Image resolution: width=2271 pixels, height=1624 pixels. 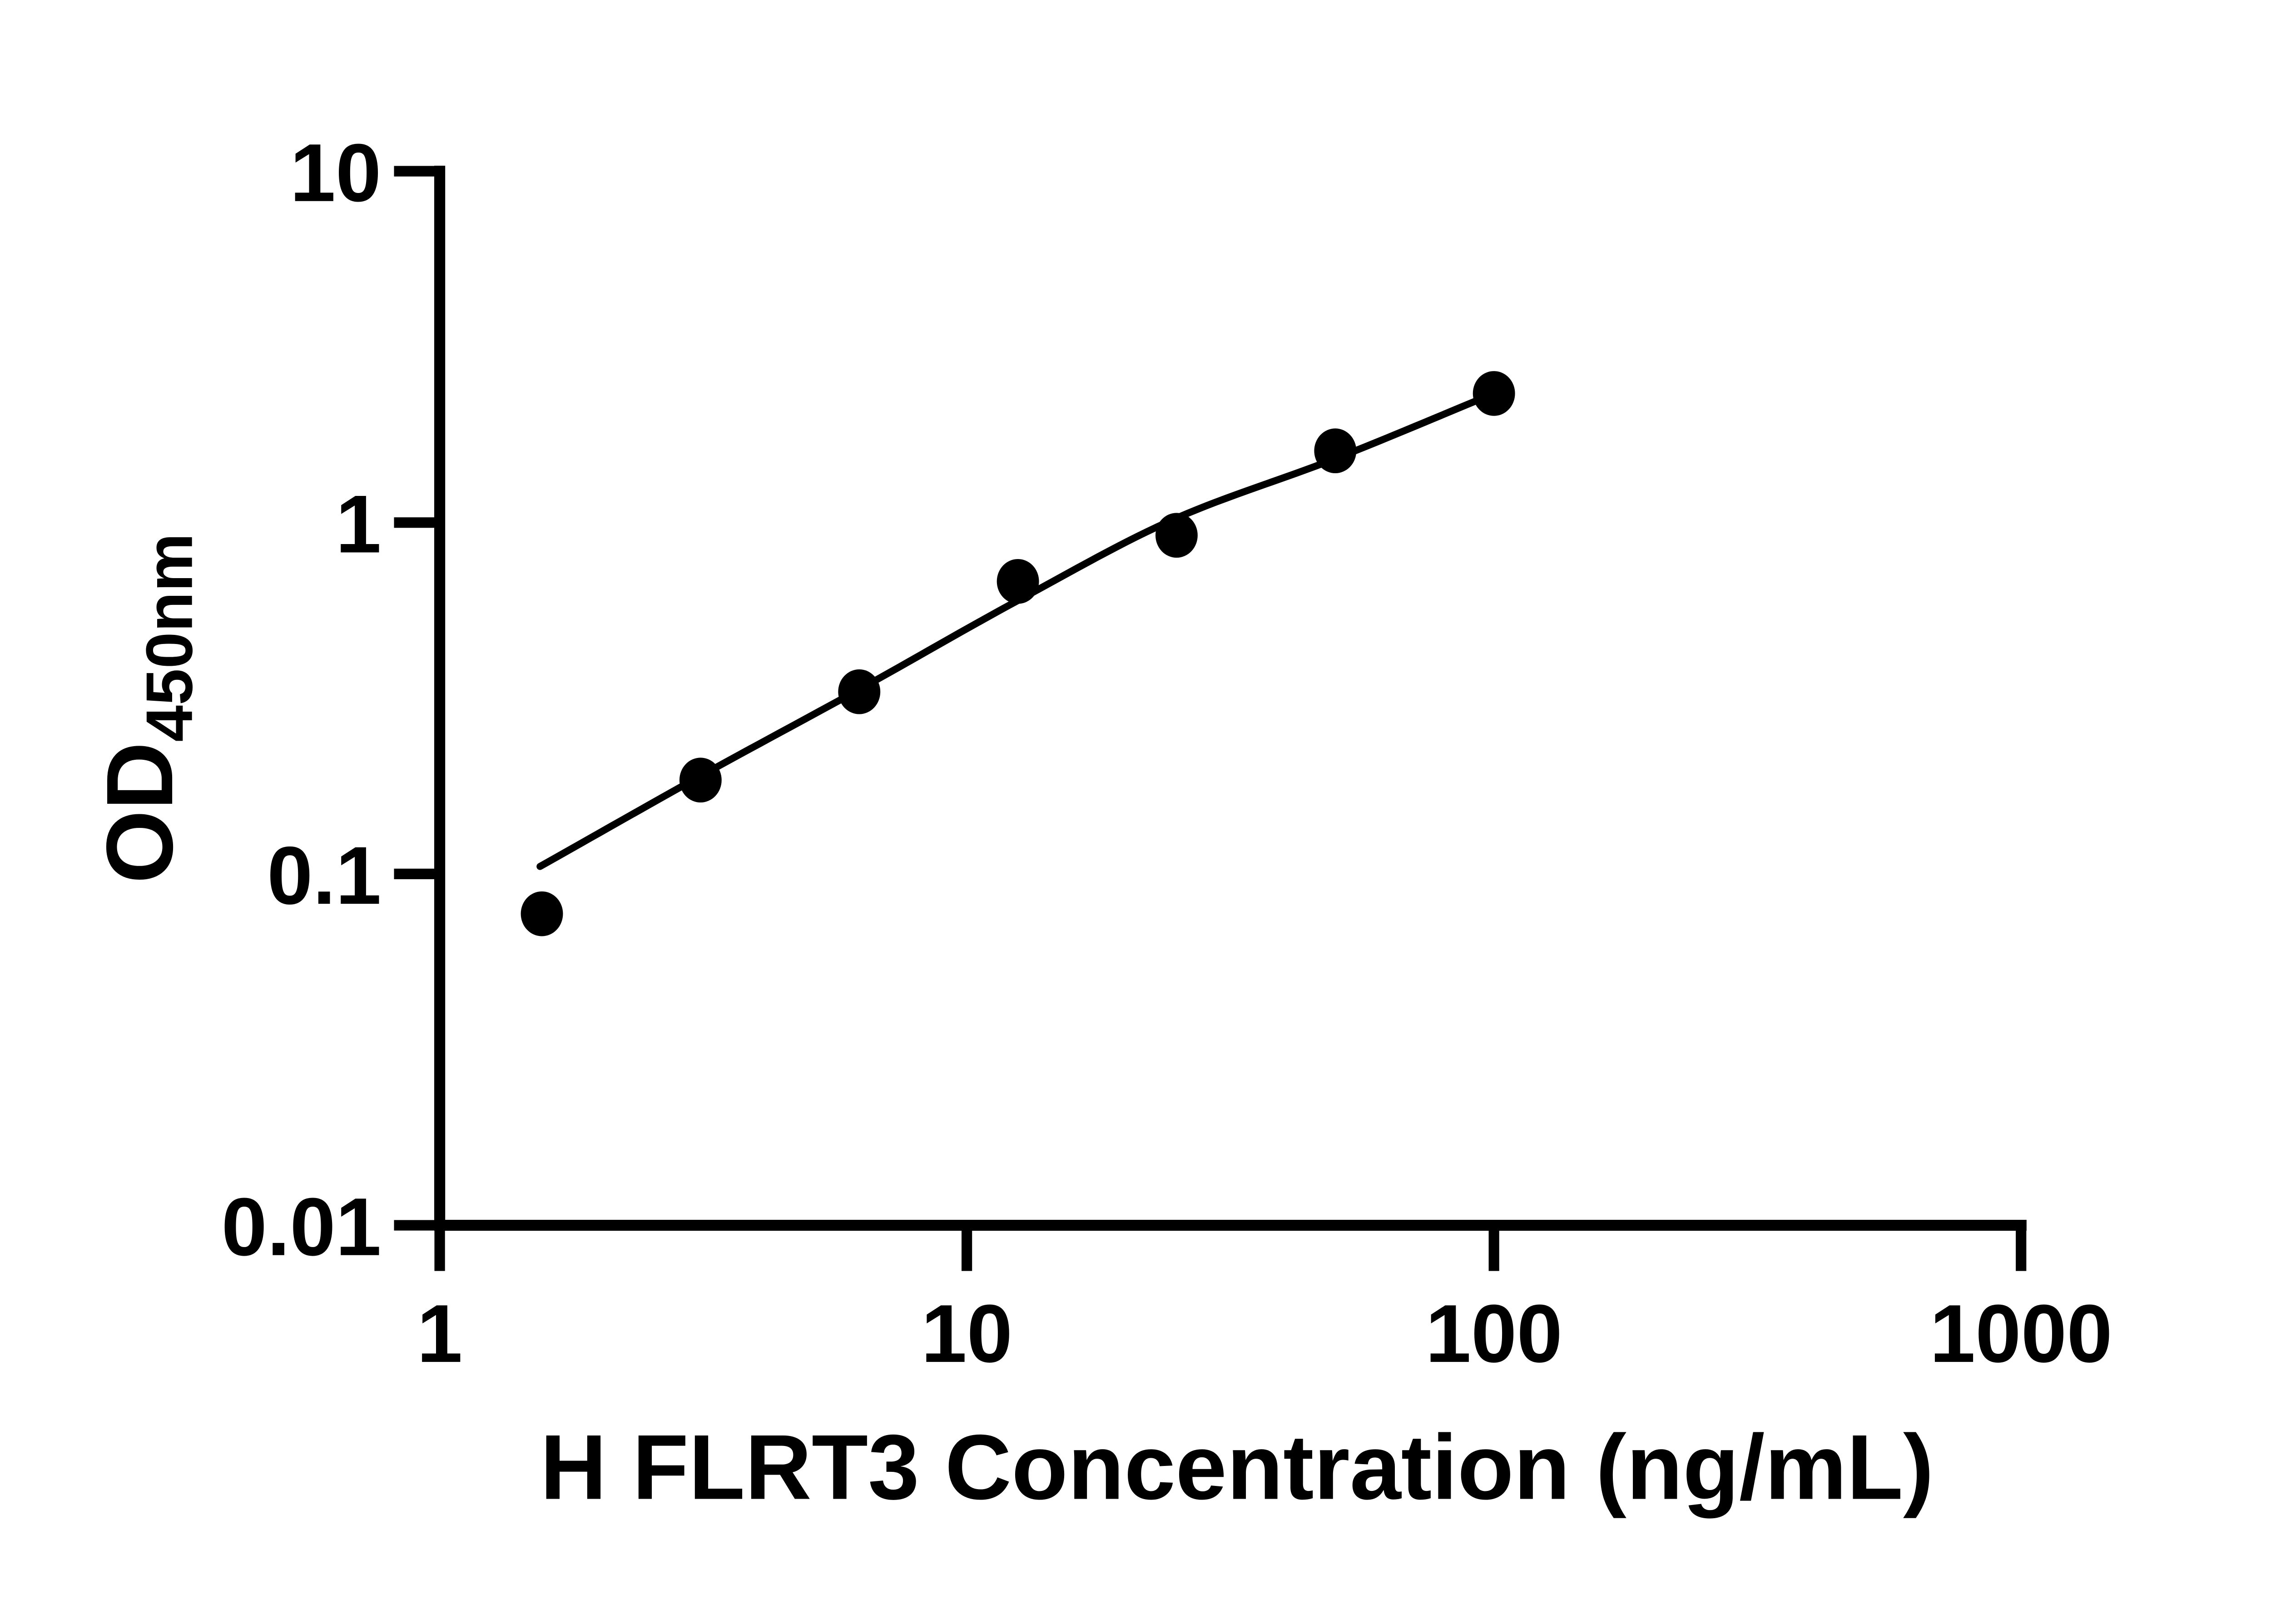 I want to click on x-axis-ticks, so click(x=1230, y=1248).